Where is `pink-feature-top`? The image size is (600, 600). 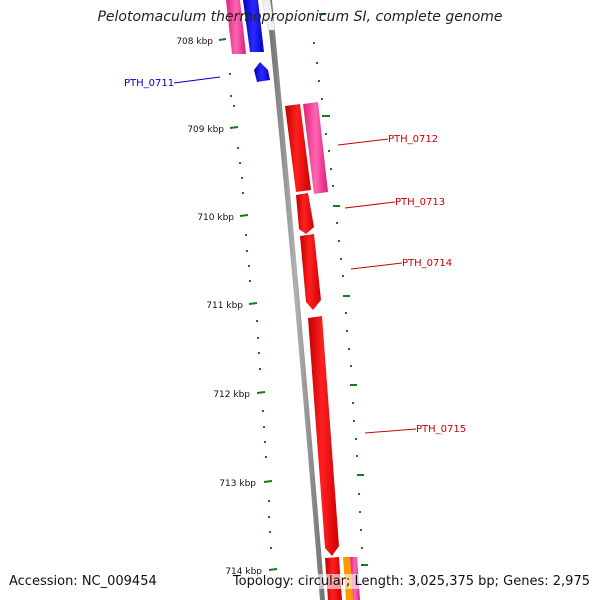
pink-feature-top is located at coordinates (236, 27).